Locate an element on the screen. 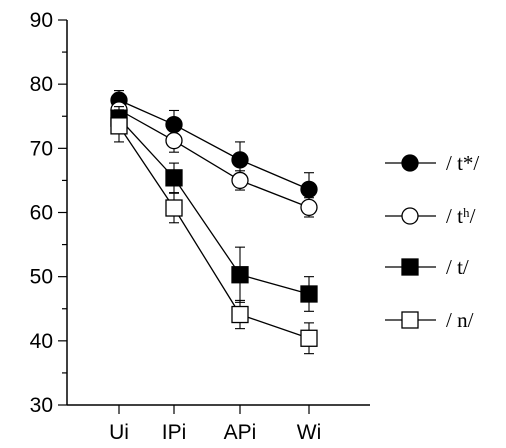  series-t-star is located at coordinates (214, 148).